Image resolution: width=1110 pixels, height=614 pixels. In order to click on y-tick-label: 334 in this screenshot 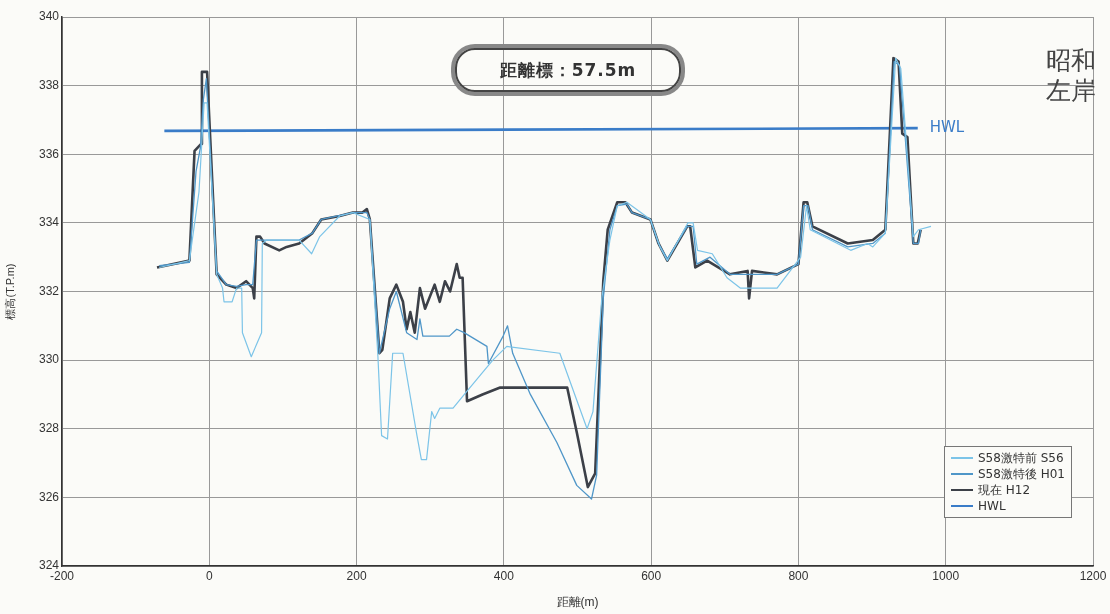, I will do `click(49, 222)`.